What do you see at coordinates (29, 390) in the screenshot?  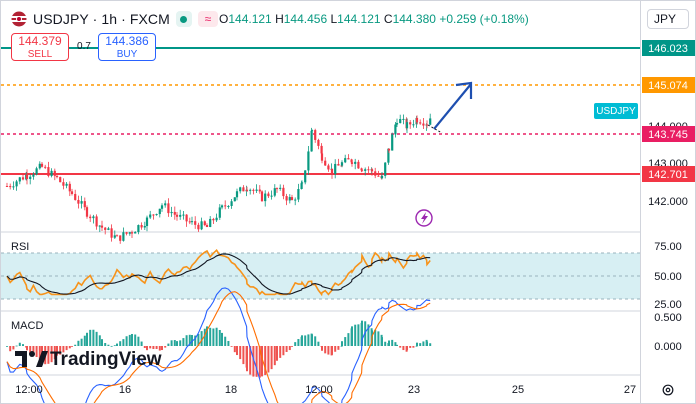 I see `time-label-1: 12:00` at bounding box center [29, 390].